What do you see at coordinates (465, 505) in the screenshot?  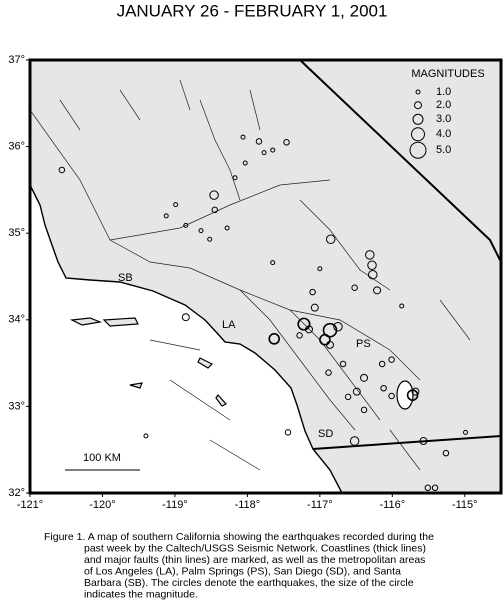 I see `x-tick-label: -115°` at bounding box center [465, 505].